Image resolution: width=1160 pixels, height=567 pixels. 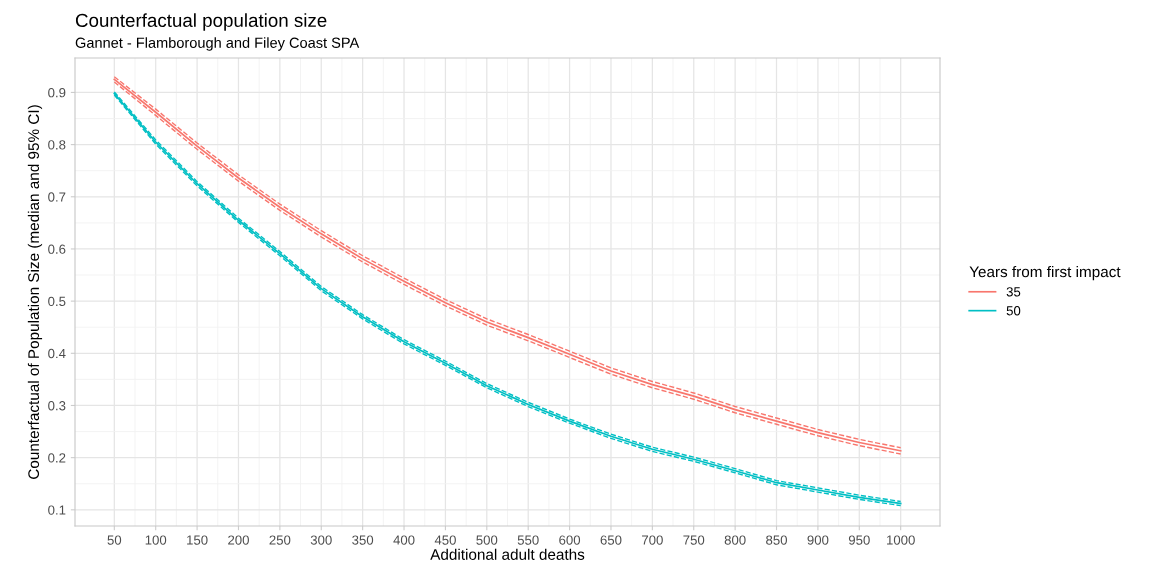 I want to click on x-tick-label: 100, so click(x=156, y=540).